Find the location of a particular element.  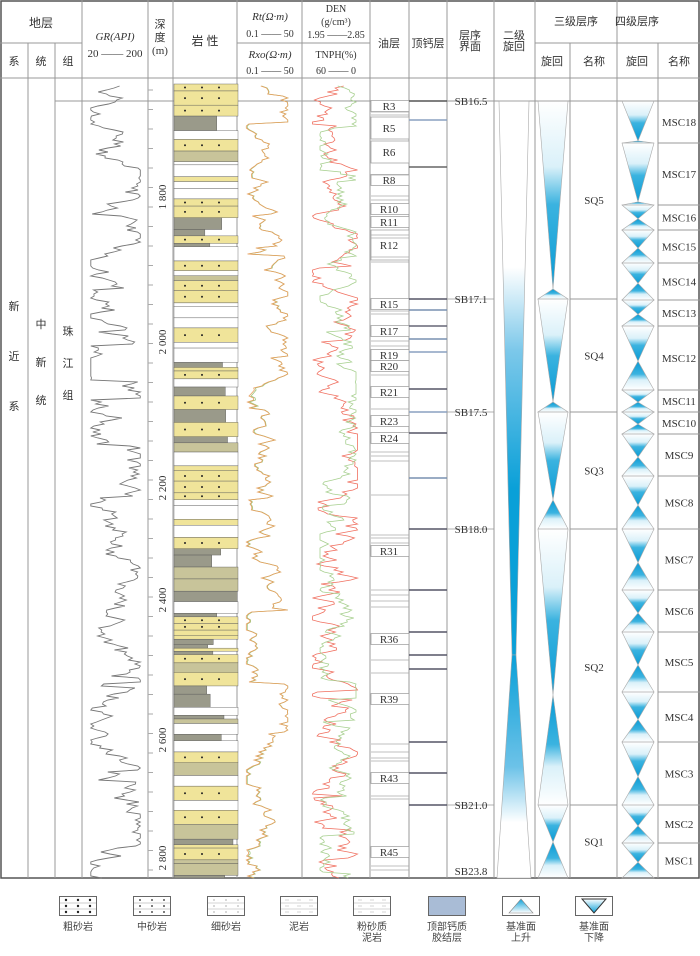

header-system: 系 is located at coordinates (14, 61).